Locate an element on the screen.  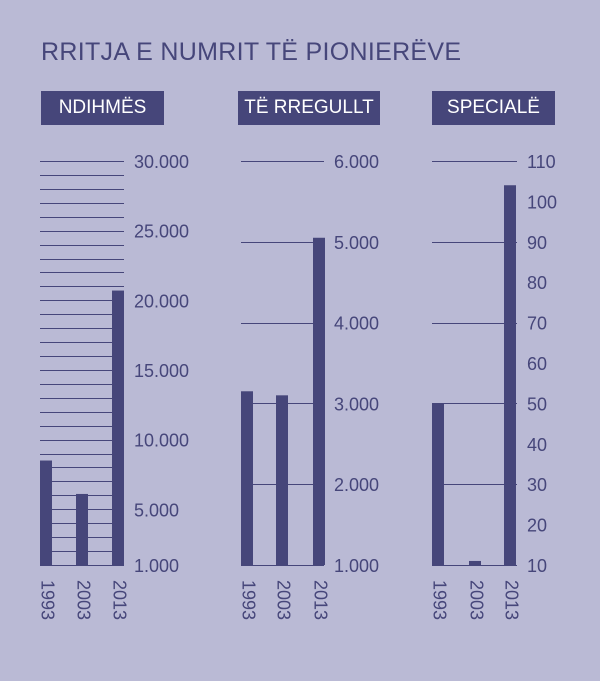
panel-header-ndihmes: NDIHMËS is located at coordinates (102, 108).